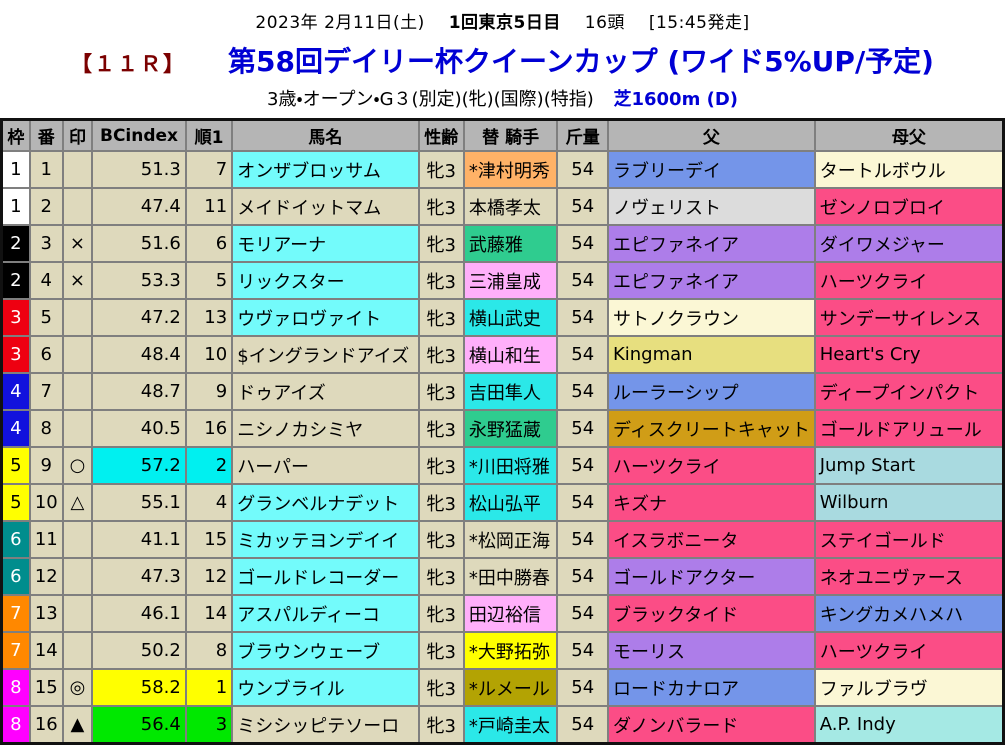  I want to click on mark-cell: ○, so click(77, 465).